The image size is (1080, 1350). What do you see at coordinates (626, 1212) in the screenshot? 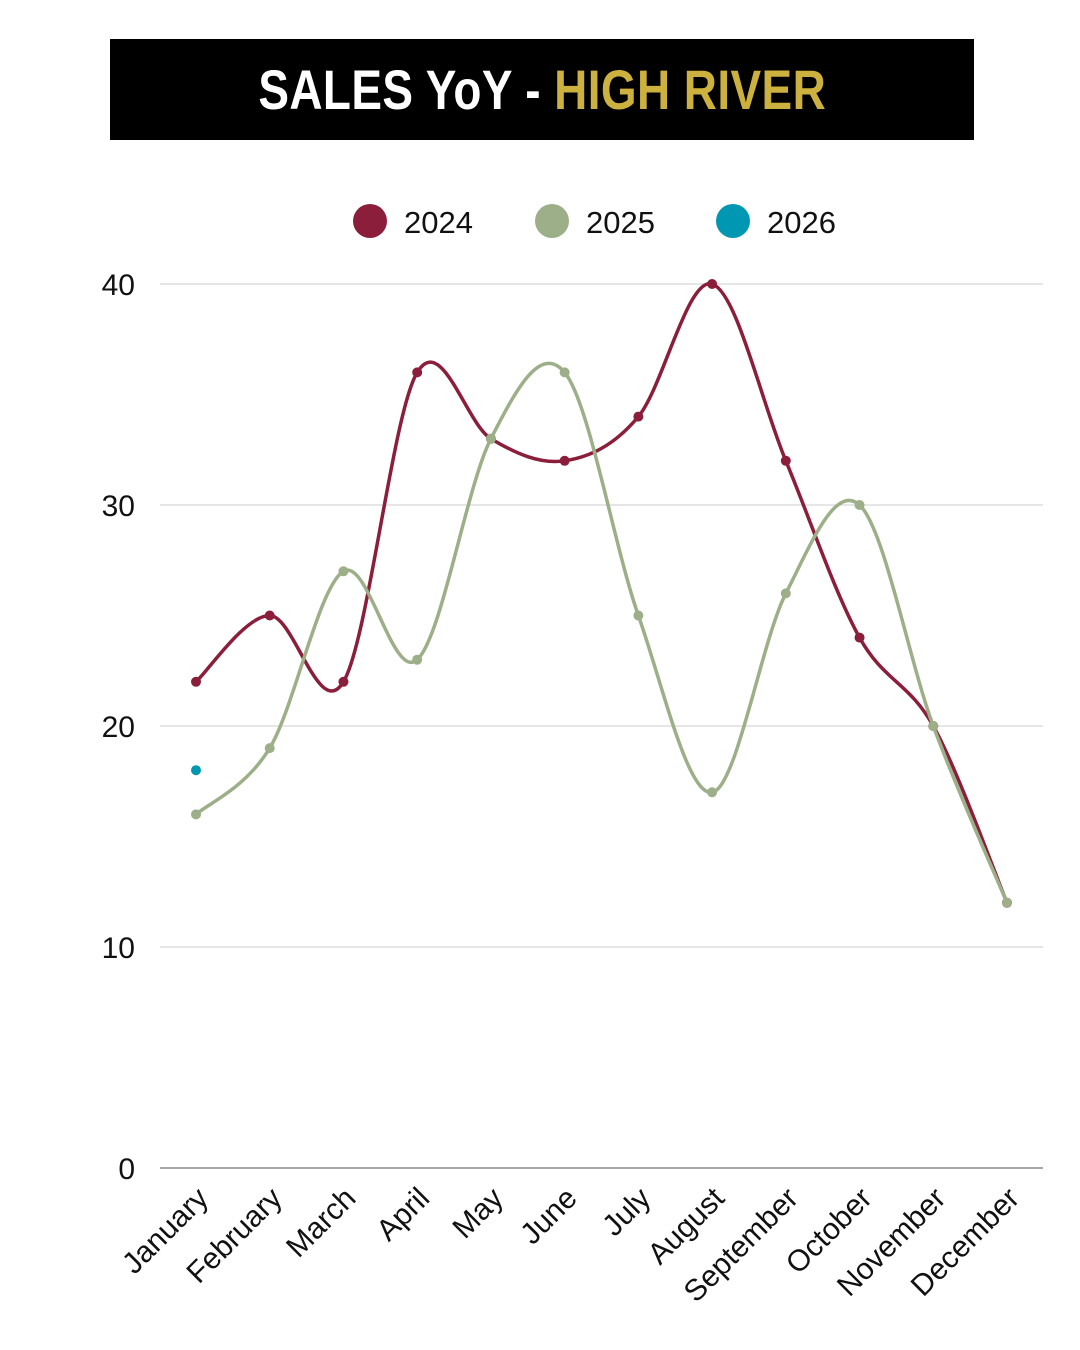
I see `x-tick-label: July` at bounding box center [626, 1212].